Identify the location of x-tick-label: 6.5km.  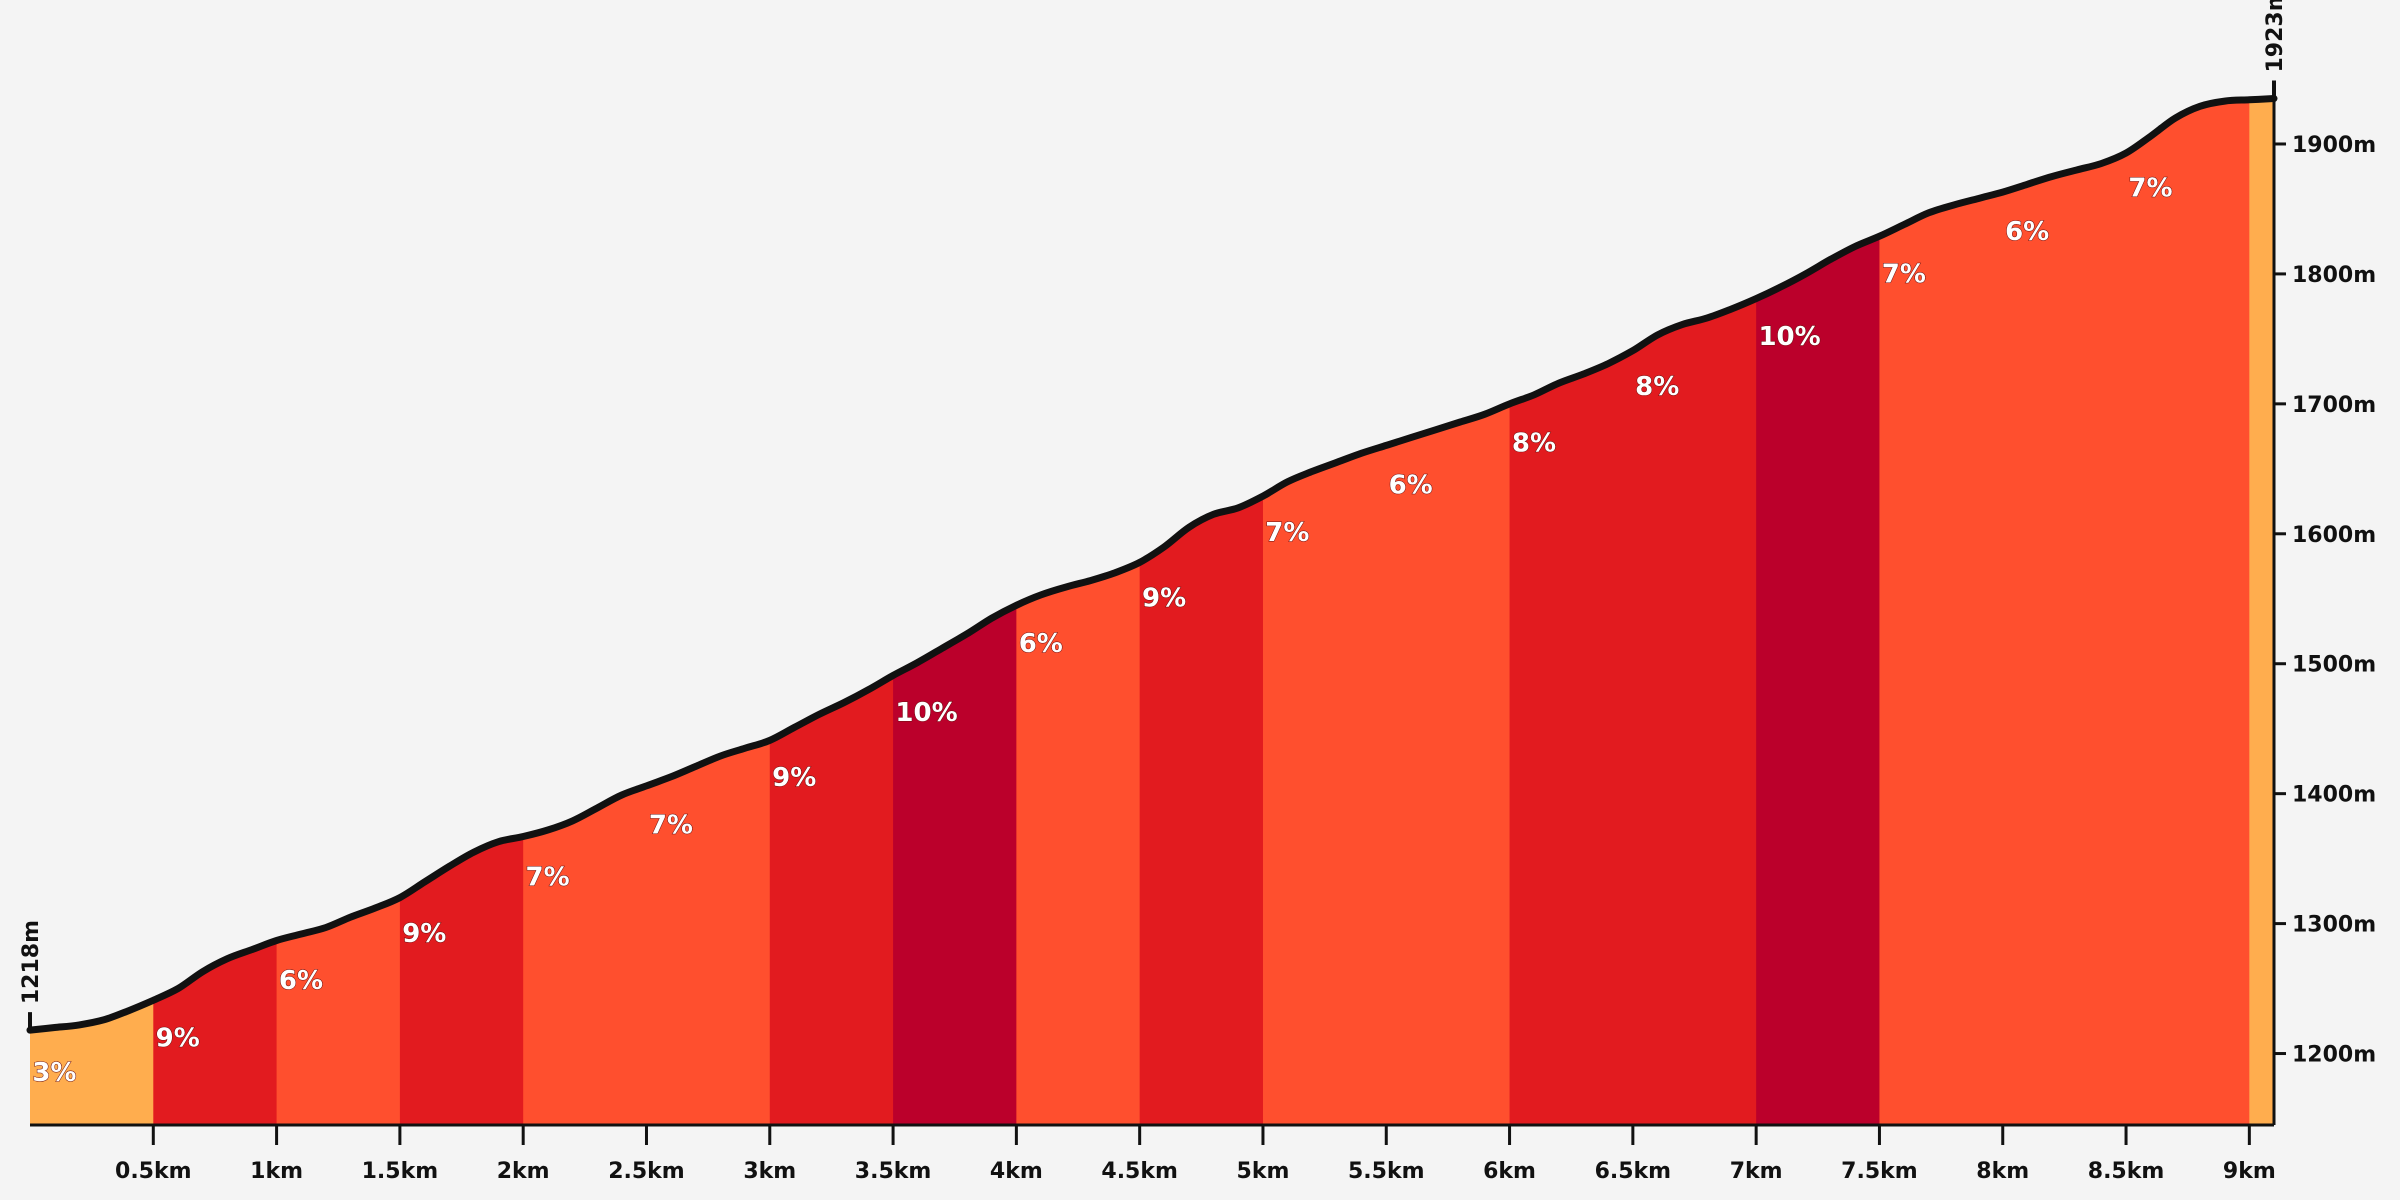
(1633, 1171).